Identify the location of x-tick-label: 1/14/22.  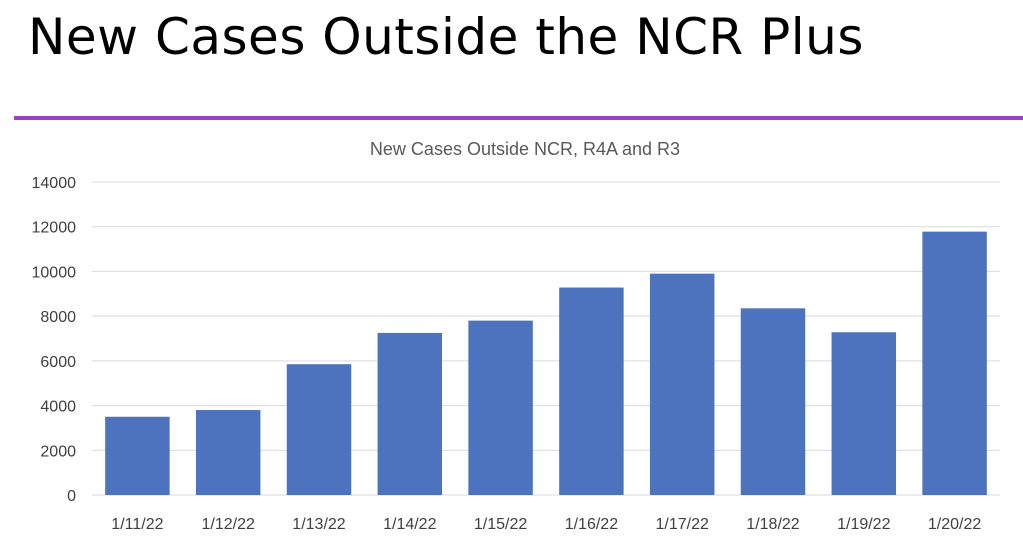
(409, 524).